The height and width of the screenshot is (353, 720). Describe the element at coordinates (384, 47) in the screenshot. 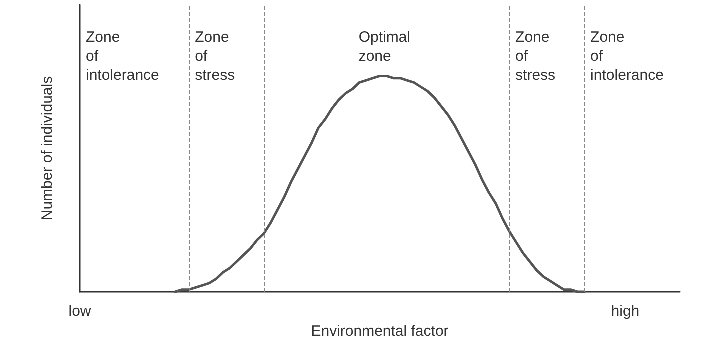

I see `text: Optimal zone` at that location.